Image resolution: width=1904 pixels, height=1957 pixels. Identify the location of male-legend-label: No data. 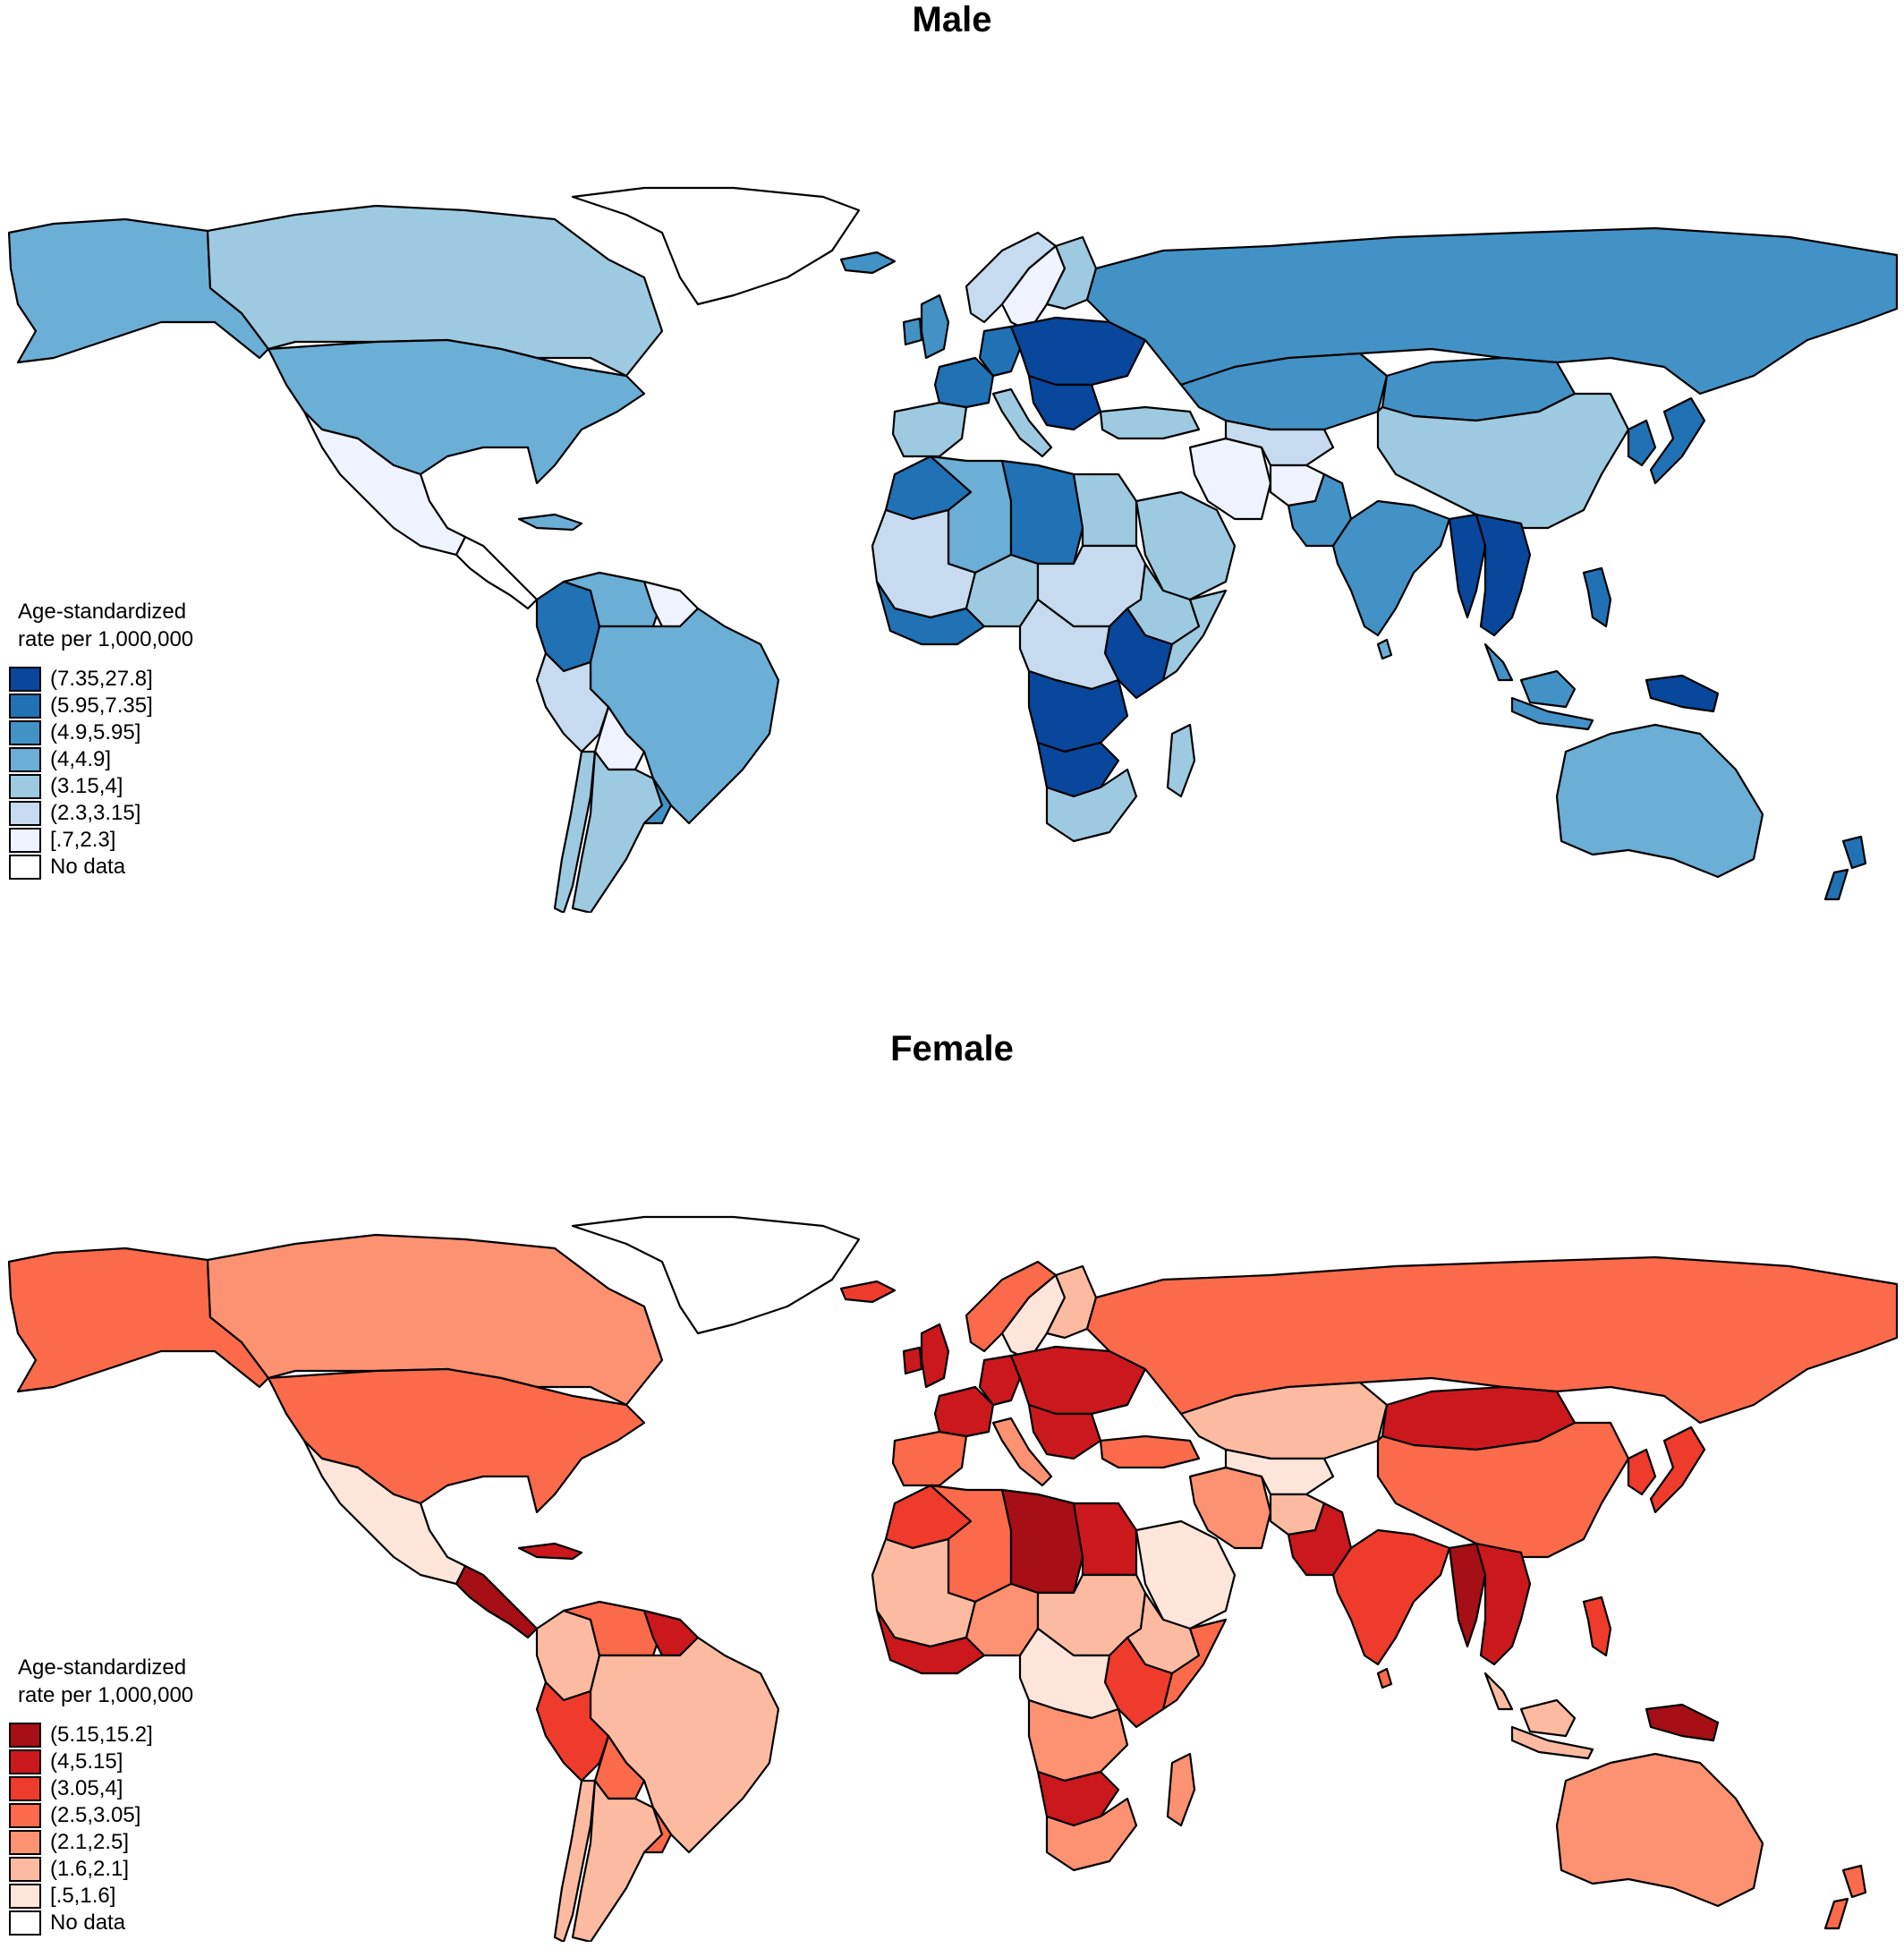
(88, 867).